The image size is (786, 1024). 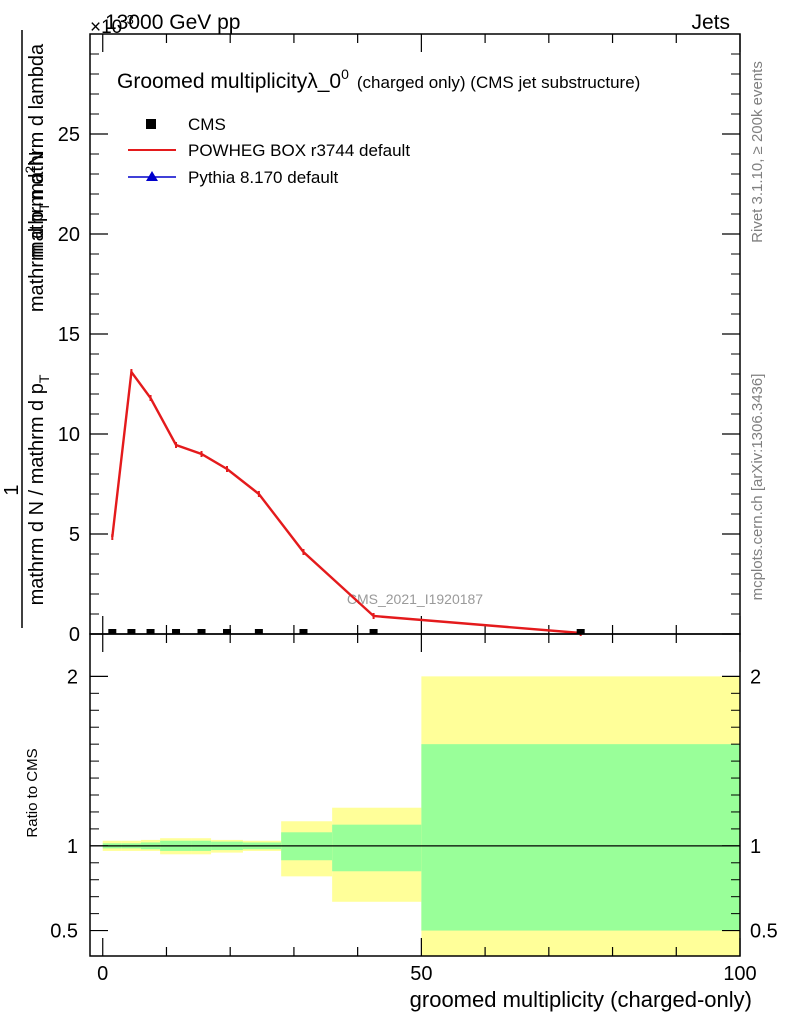 I want to click on ratio-xtick-label: 0, so click(x=102, y=974).